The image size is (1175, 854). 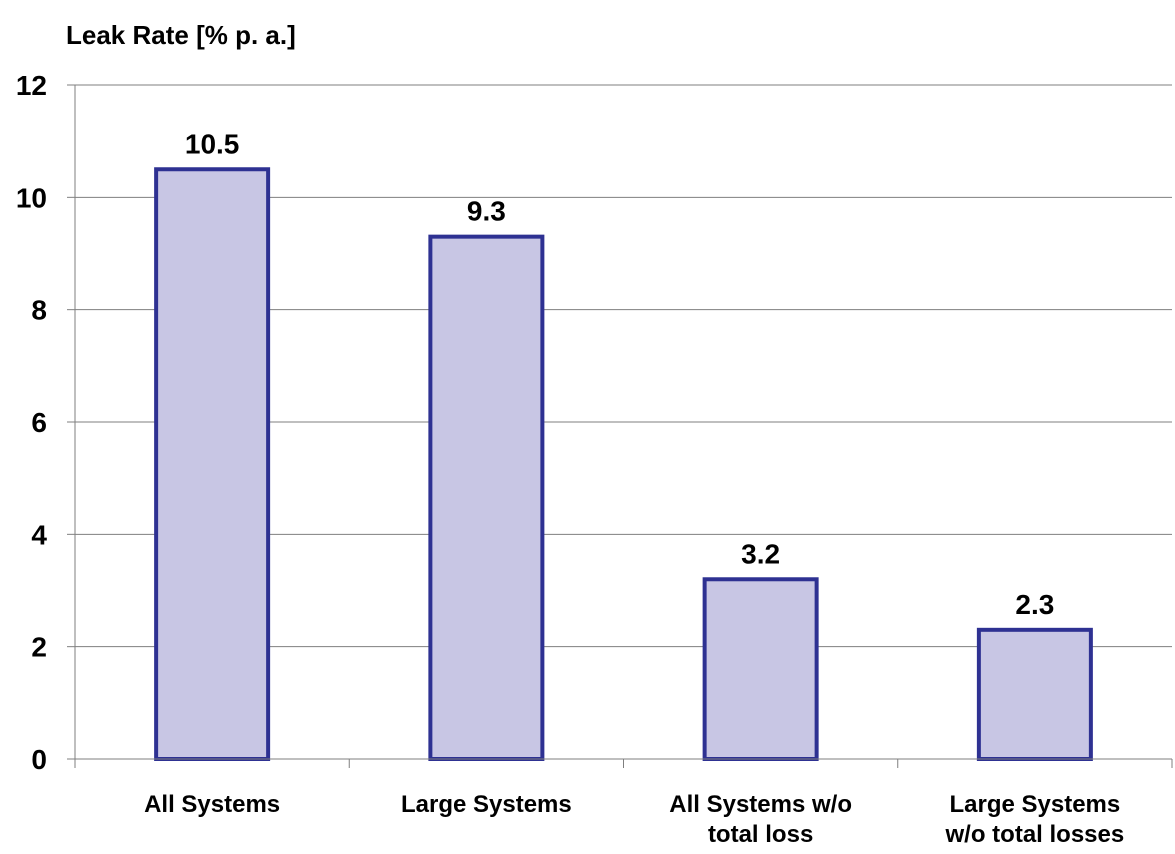 I want to click on x-tick-label-line: w/o total losses, so click(x=1035, y=834).